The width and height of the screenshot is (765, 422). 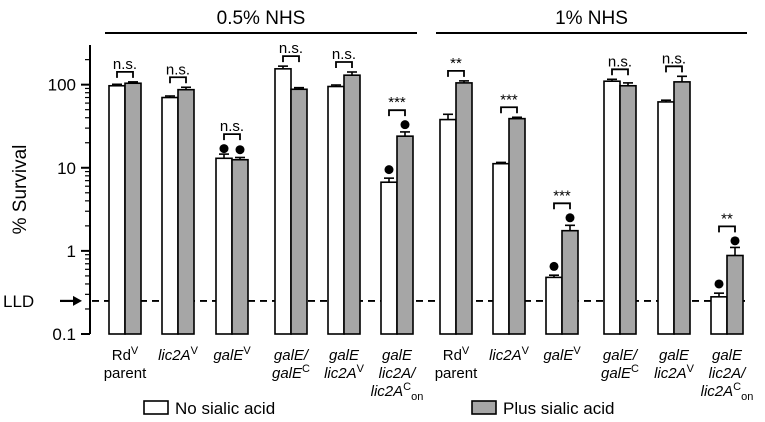 What do you see at coordinates (20, 190) in the screenshot?
I see `y-axis-label: % Survival` at bounding box center [20, 190].